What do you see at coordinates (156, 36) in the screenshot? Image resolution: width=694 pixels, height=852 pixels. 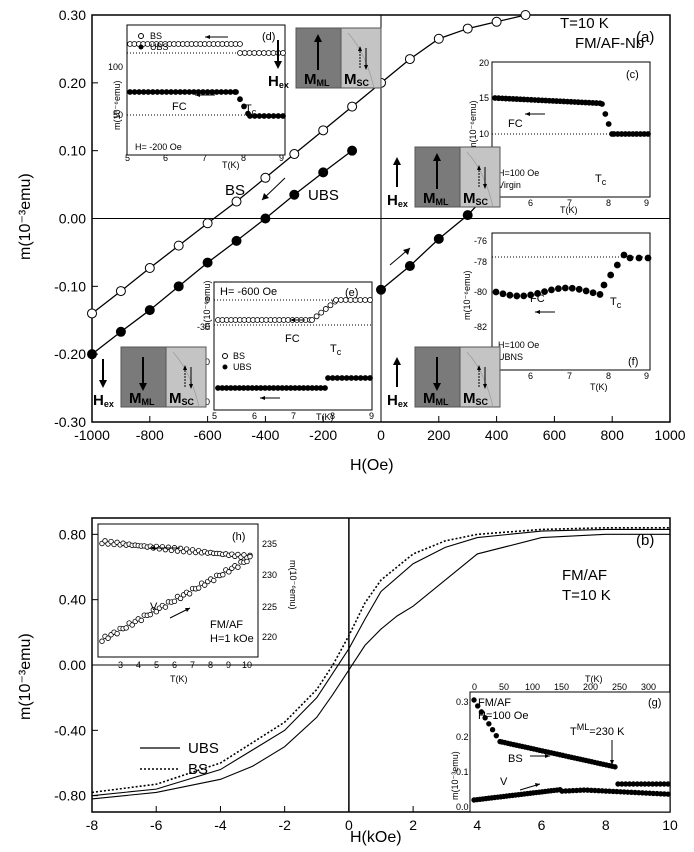 I see `svg-text: BS` at bounding box center [156, 36].